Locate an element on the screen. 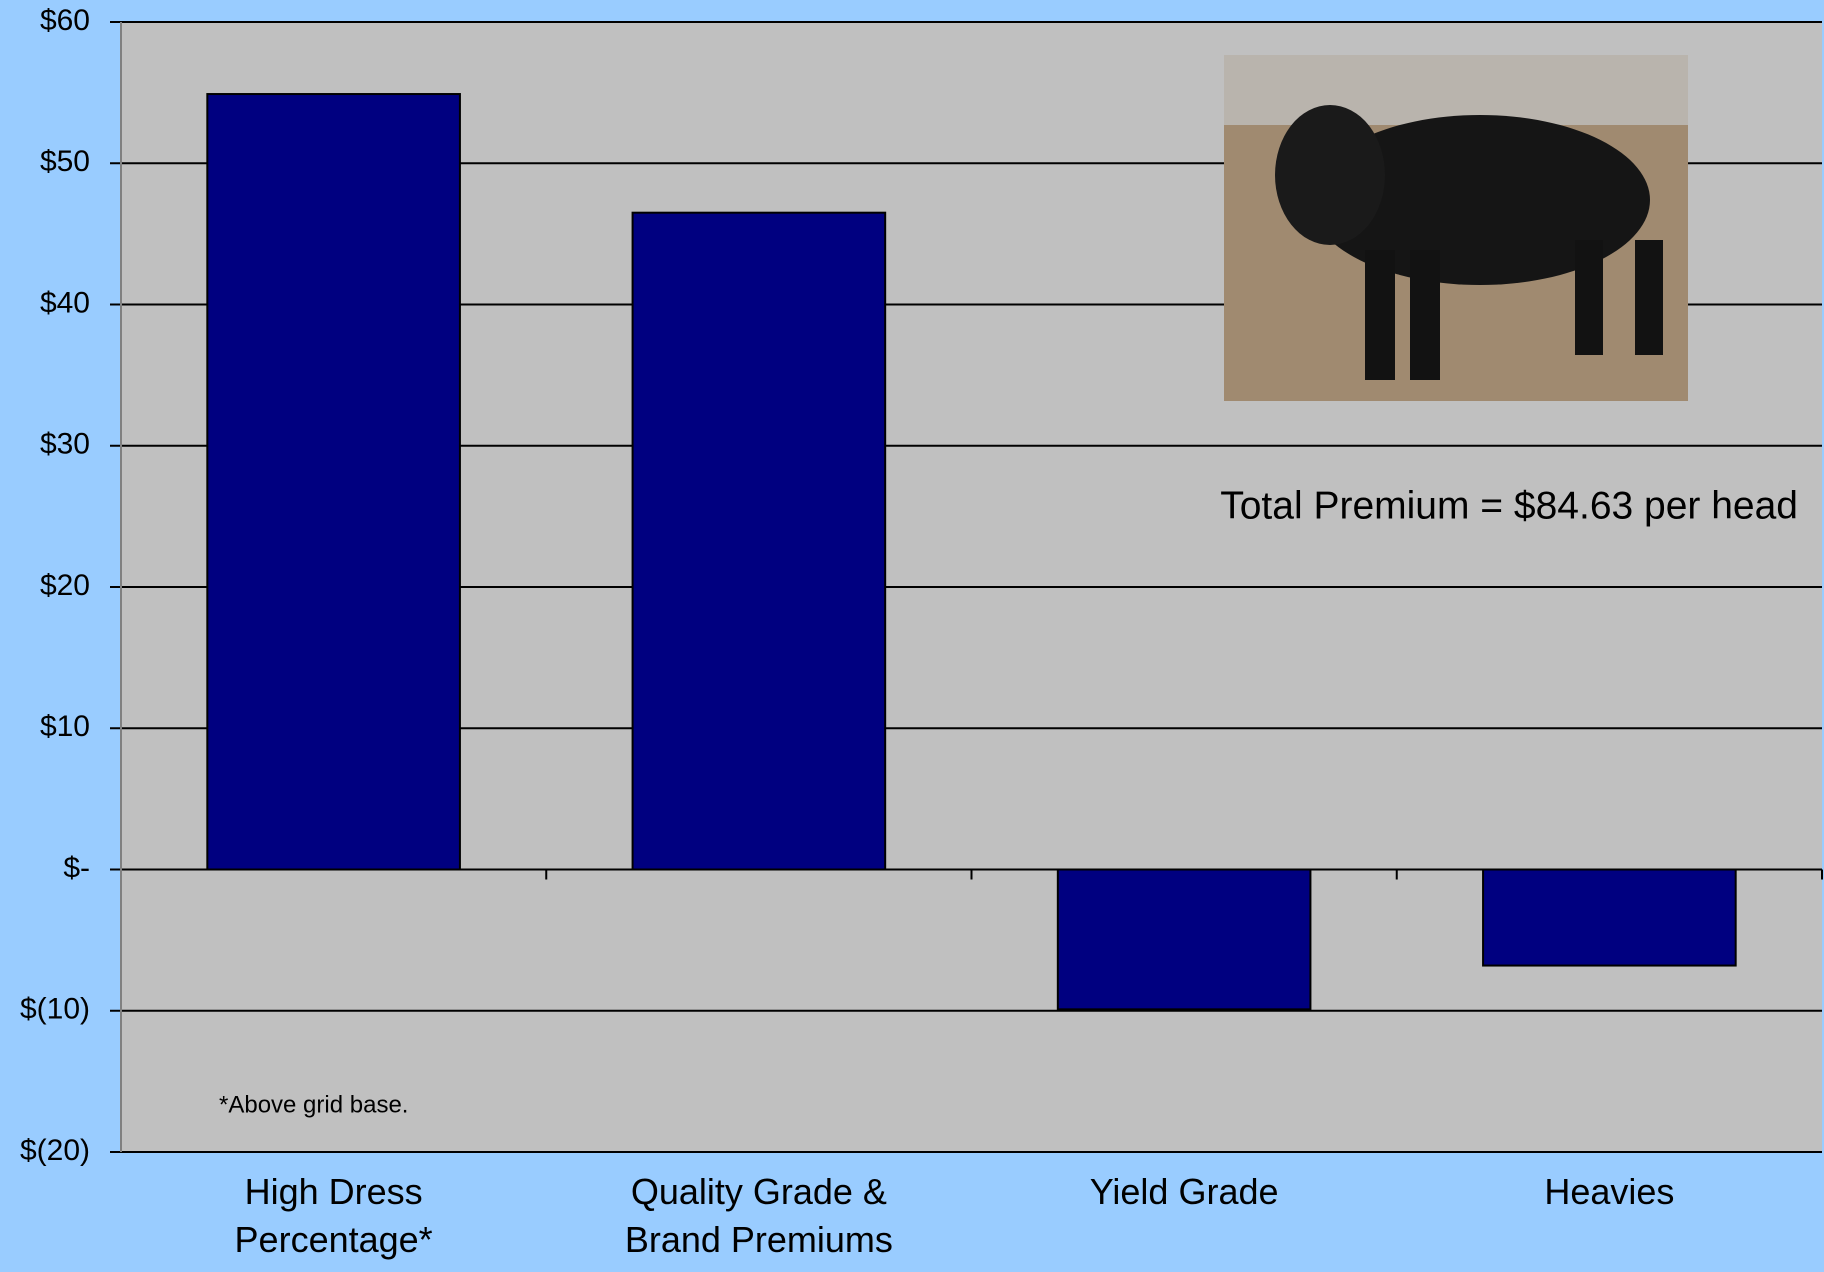 This screenshot has height=1272, width=1824. x-tick-label: High Dress Percentage* is located at coordinates (333, 1215).